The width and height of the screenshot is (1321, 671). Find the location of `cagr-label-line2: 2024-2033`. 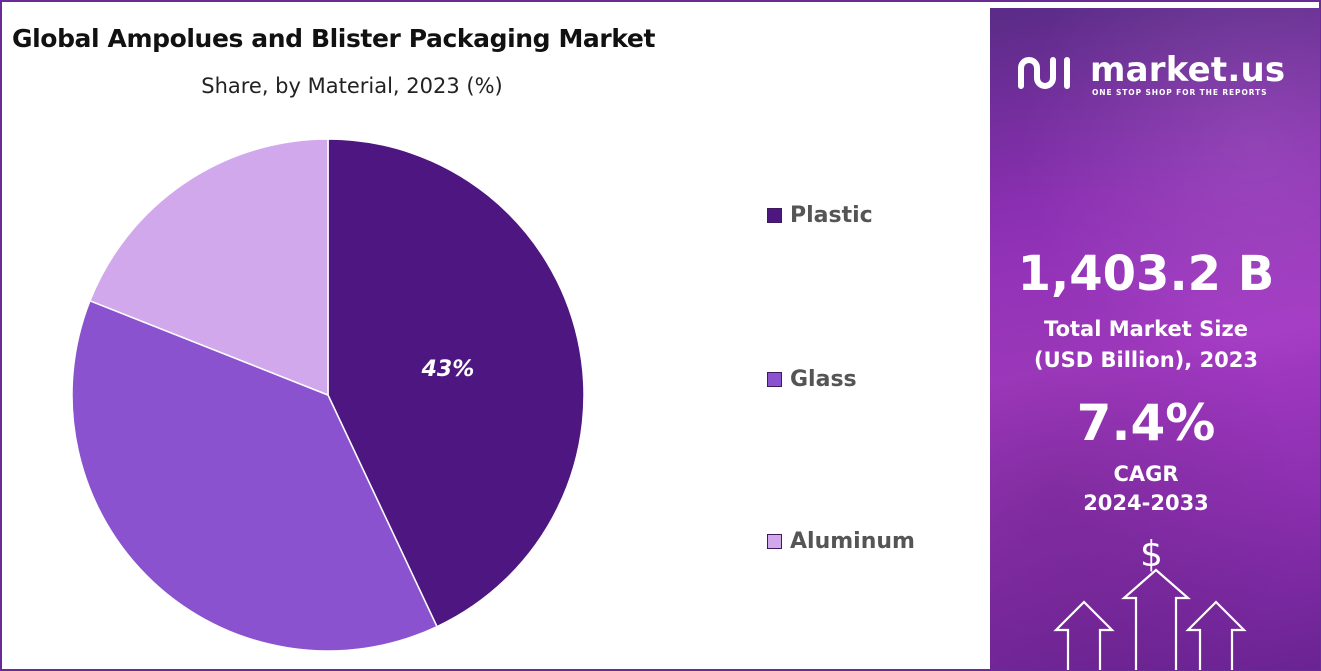

cagr-label-line2: 2024-2033 is located at coordinates (1146, 503).